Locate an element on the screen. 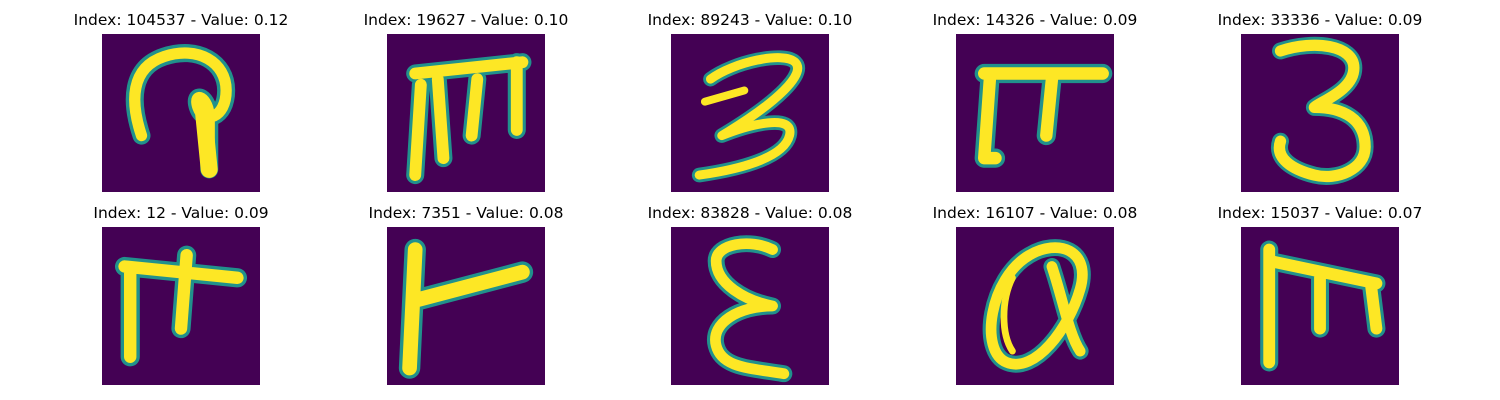 This screenshot has width=1500, height=400. grid-panel: Index: 7351 - Value: 0.08 is located at coordinates (466, 294).